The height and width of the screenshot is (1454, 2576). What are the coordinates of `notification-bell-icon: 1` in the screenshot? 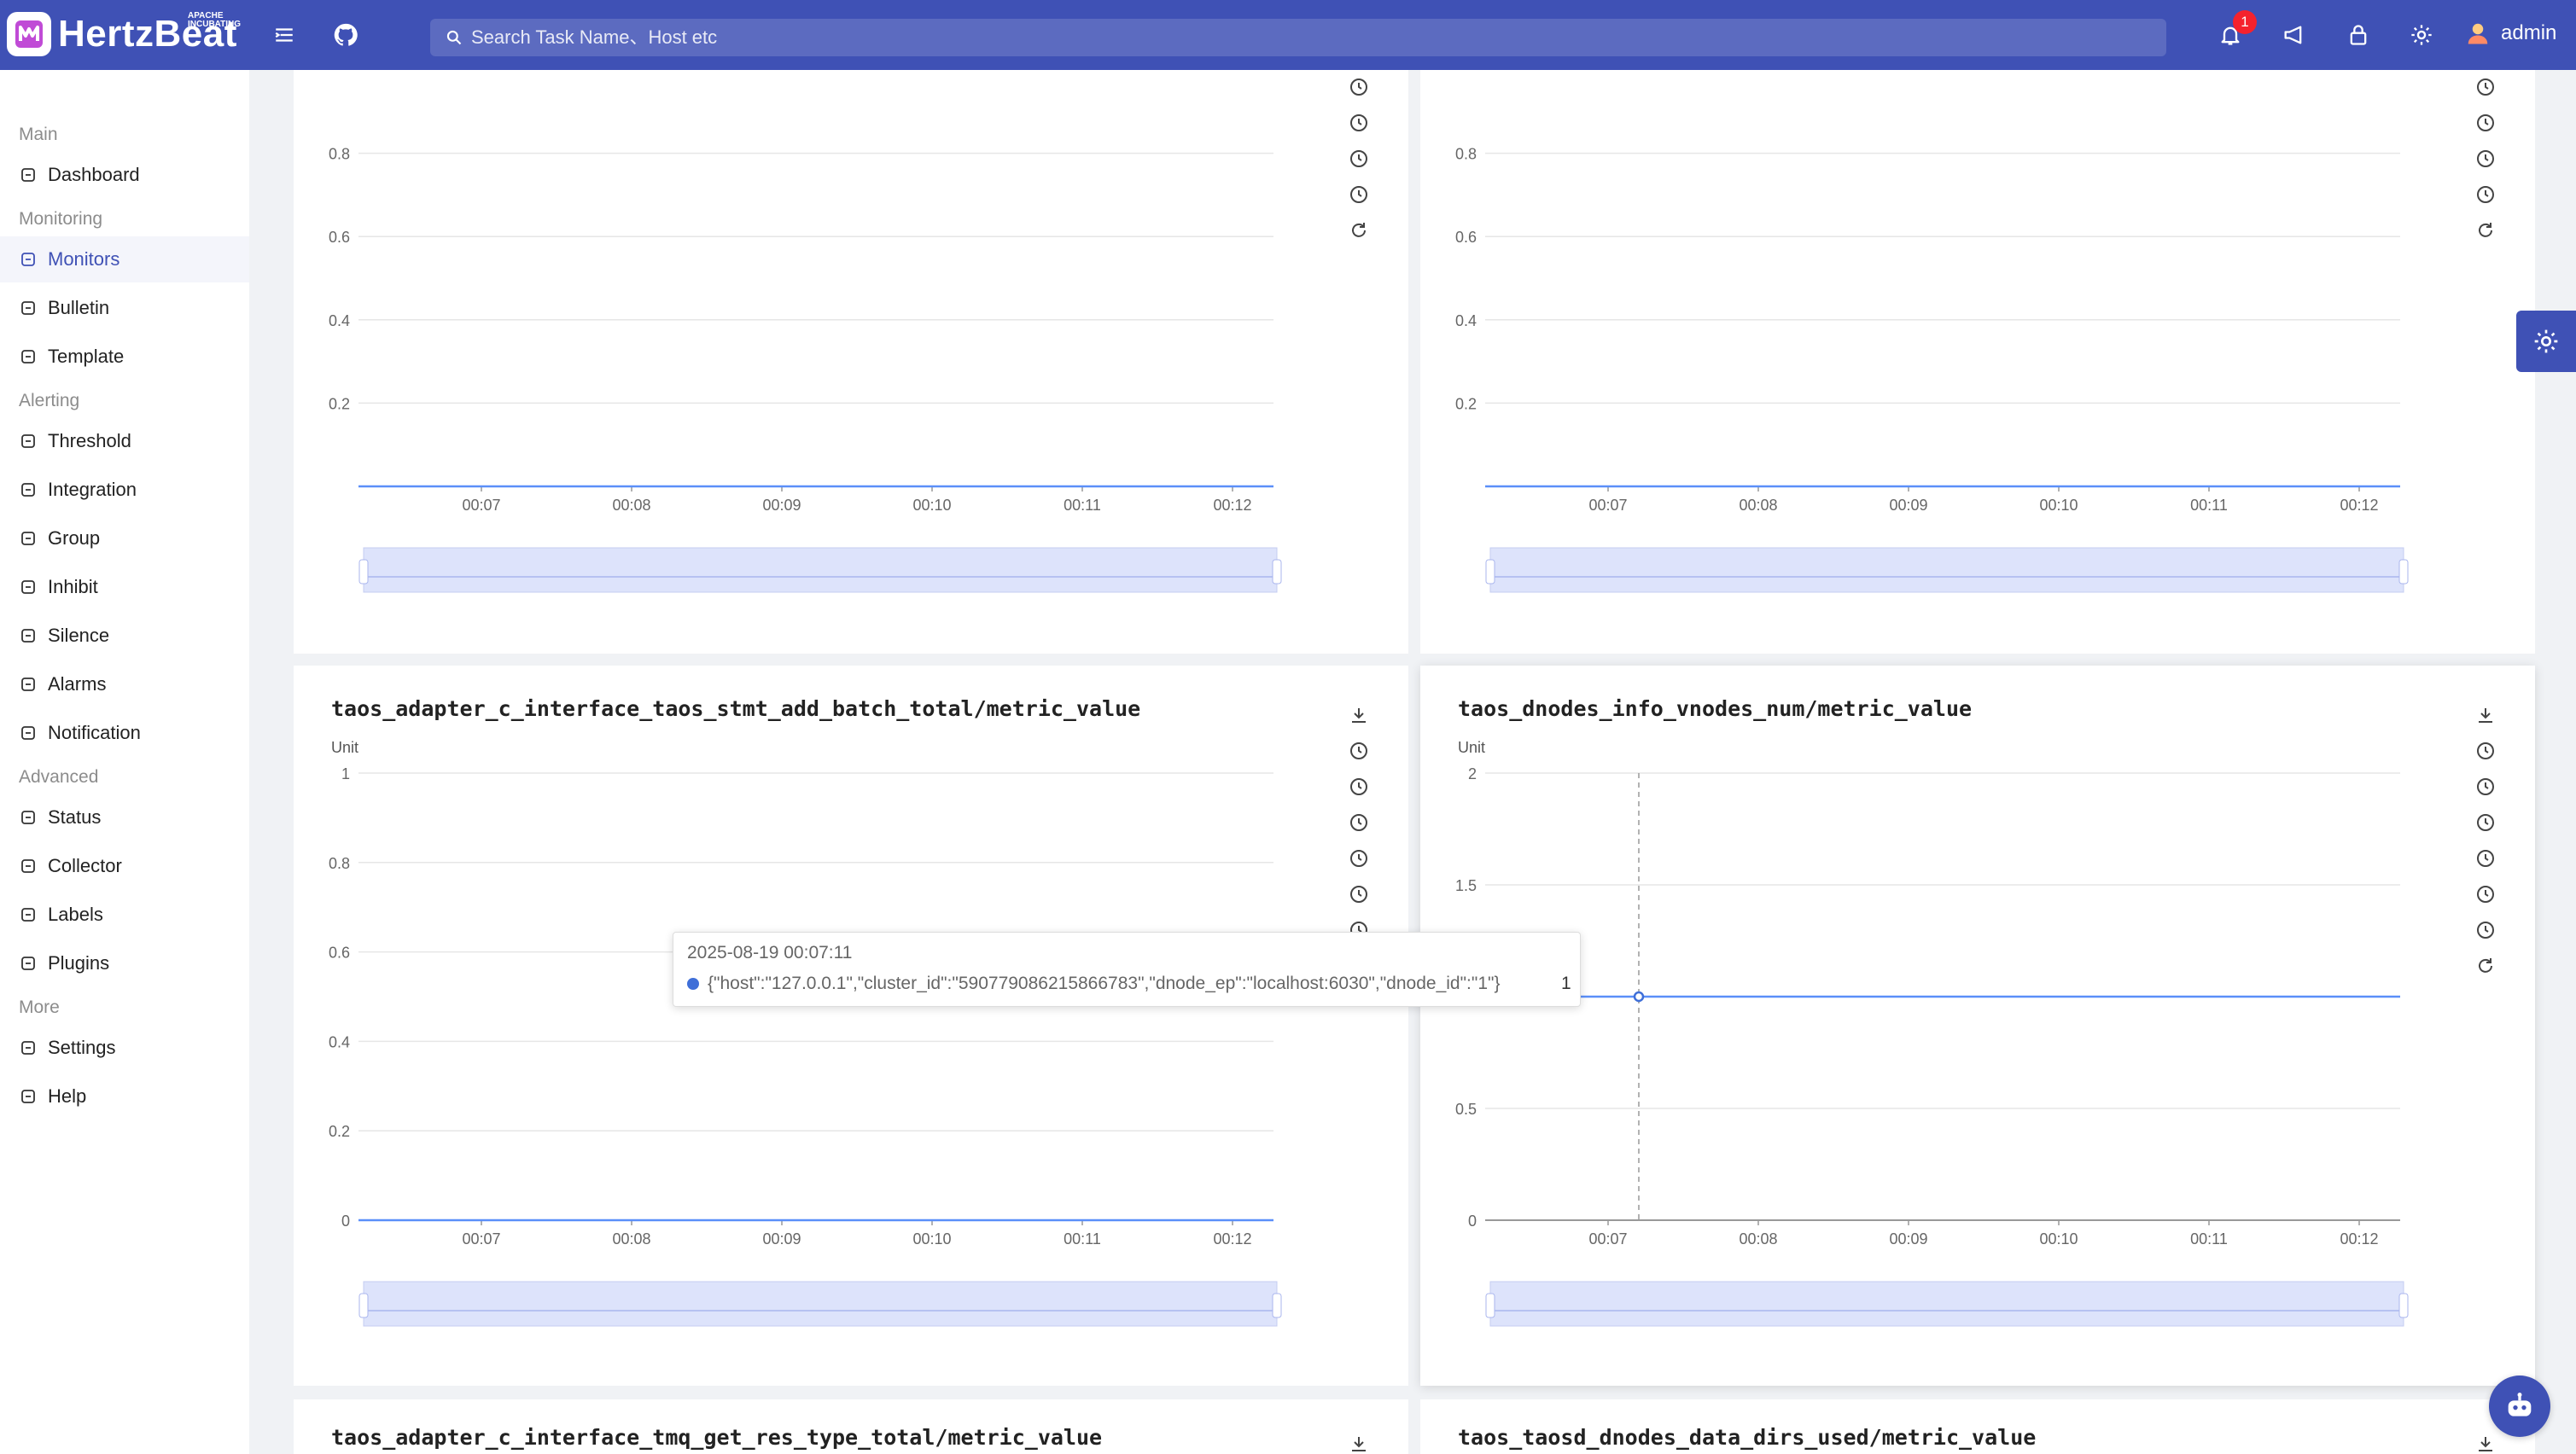 It's located at (2235, 31).